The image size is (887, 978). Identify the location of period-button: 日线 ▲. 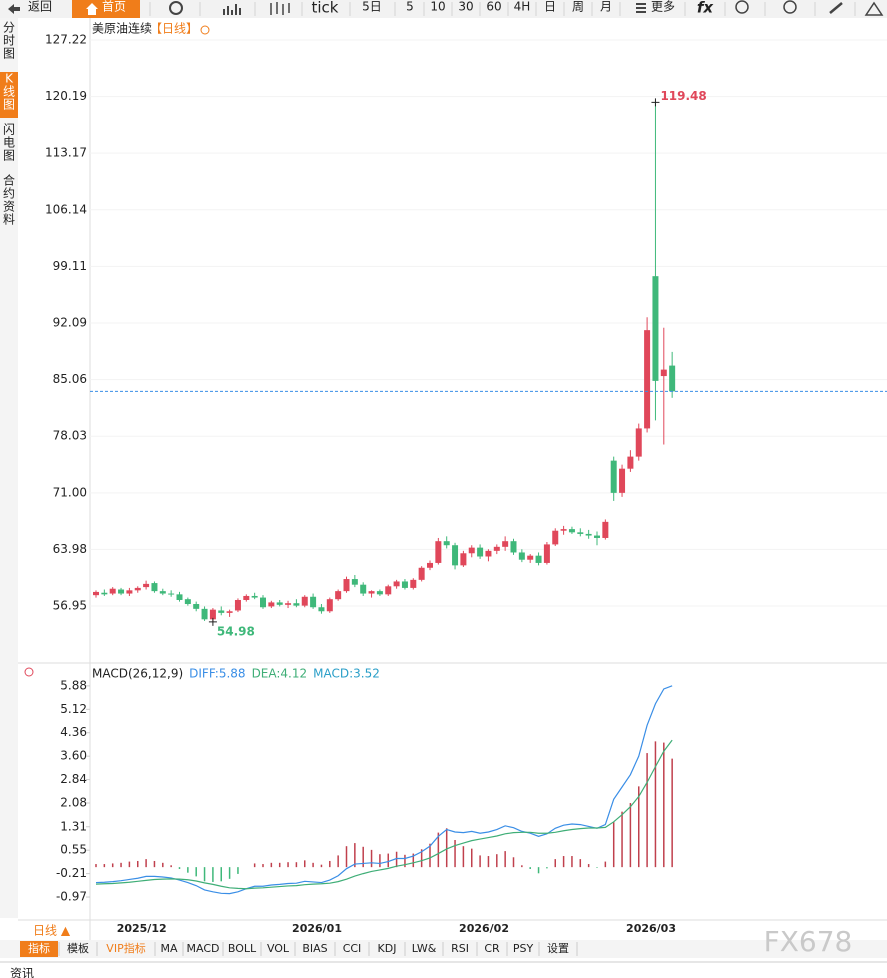
(52, 931).